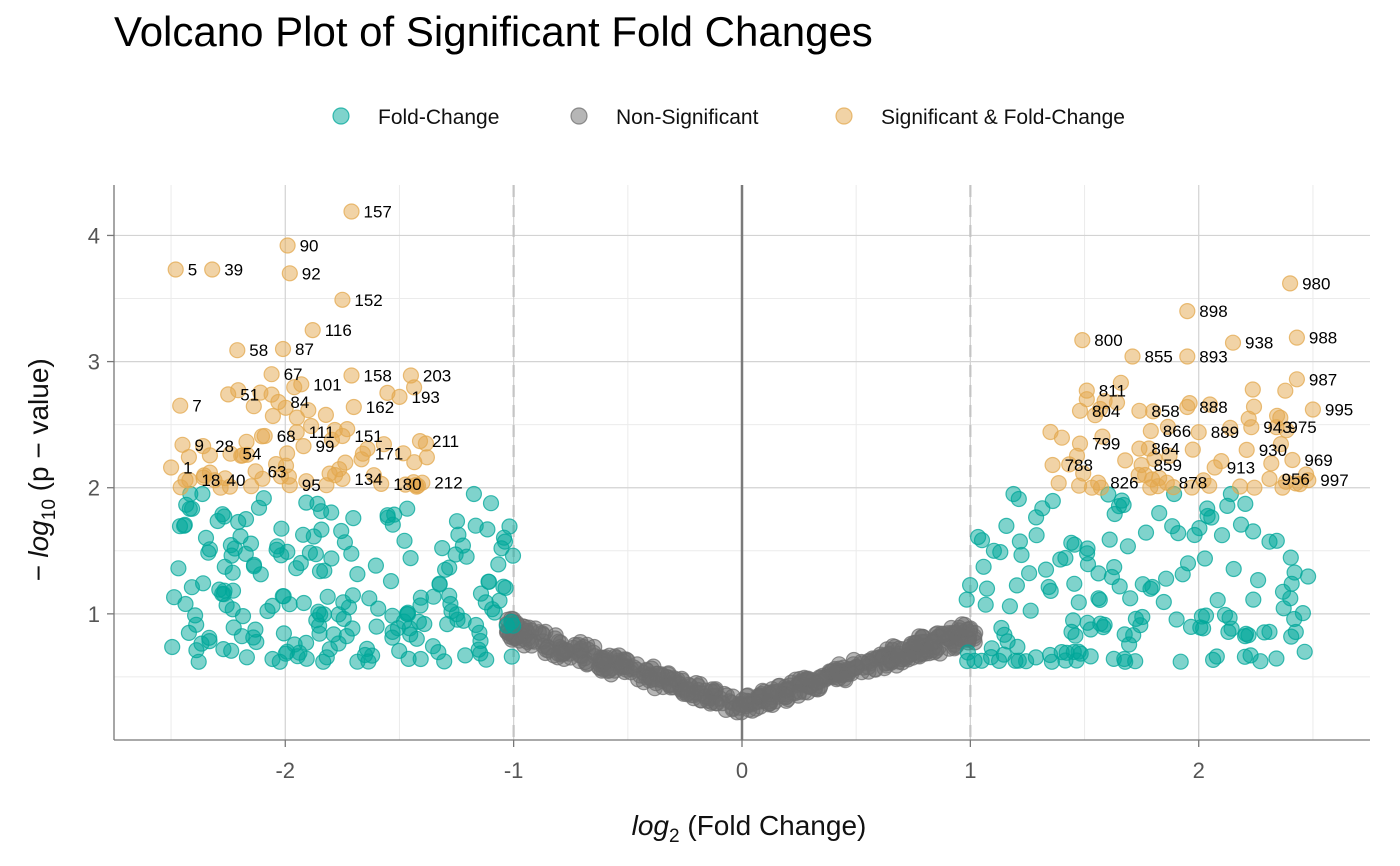 The image size is (1400, 866). I want to click on point-label: 980, so click(1316, 283).